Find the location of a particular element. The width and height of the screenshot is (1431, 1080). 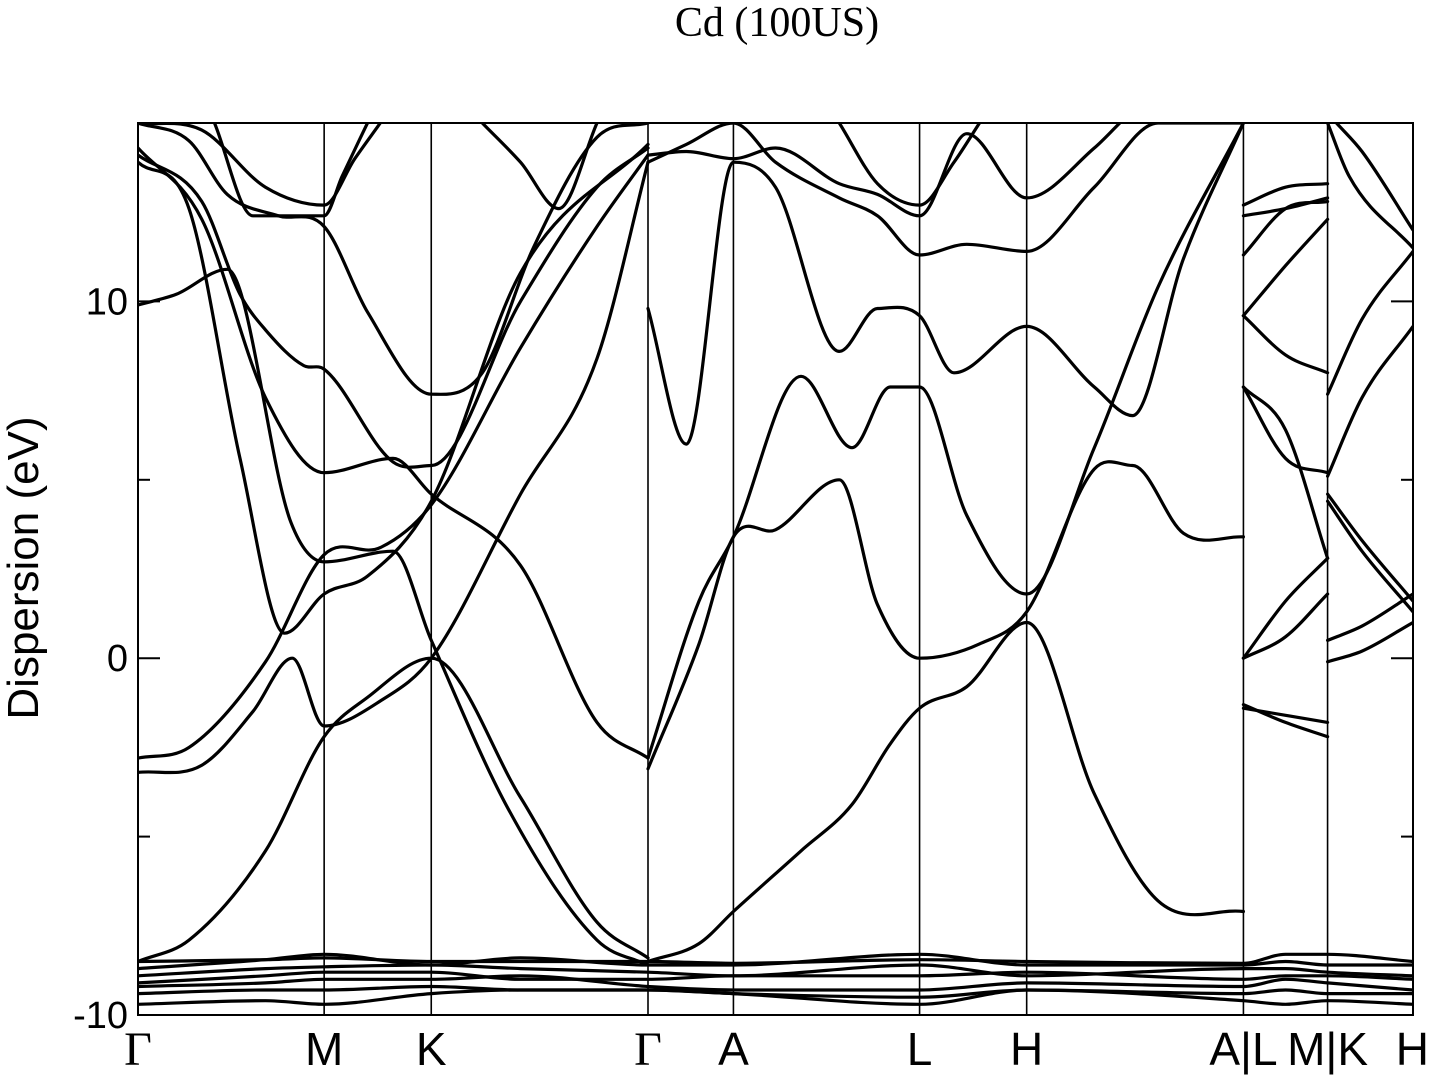

x-tick-label-5: L is located at coordinates (920, 1049).